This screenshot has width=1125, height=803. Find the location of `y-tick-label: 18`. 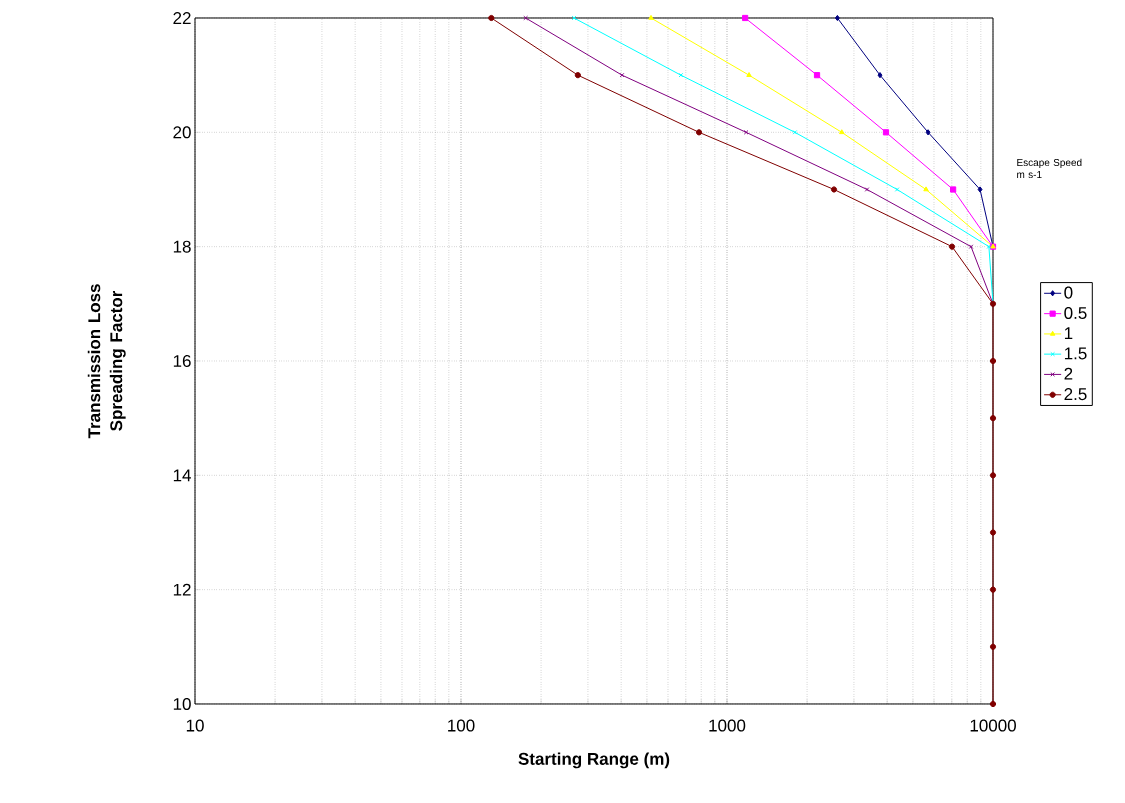

y-tick-label: 18 is located at coordinates (182, 246).